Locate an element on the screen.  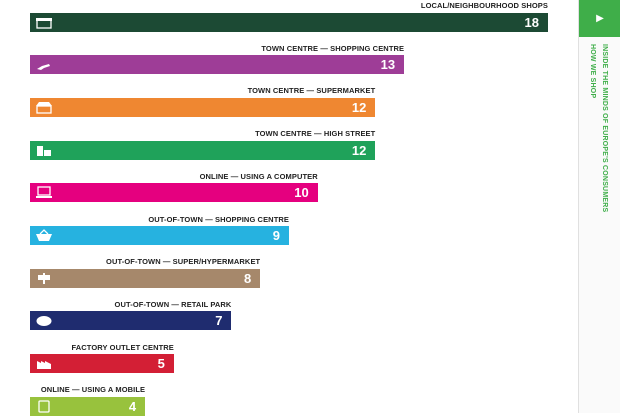
high-street-icon is located at coordinates (44, 150).